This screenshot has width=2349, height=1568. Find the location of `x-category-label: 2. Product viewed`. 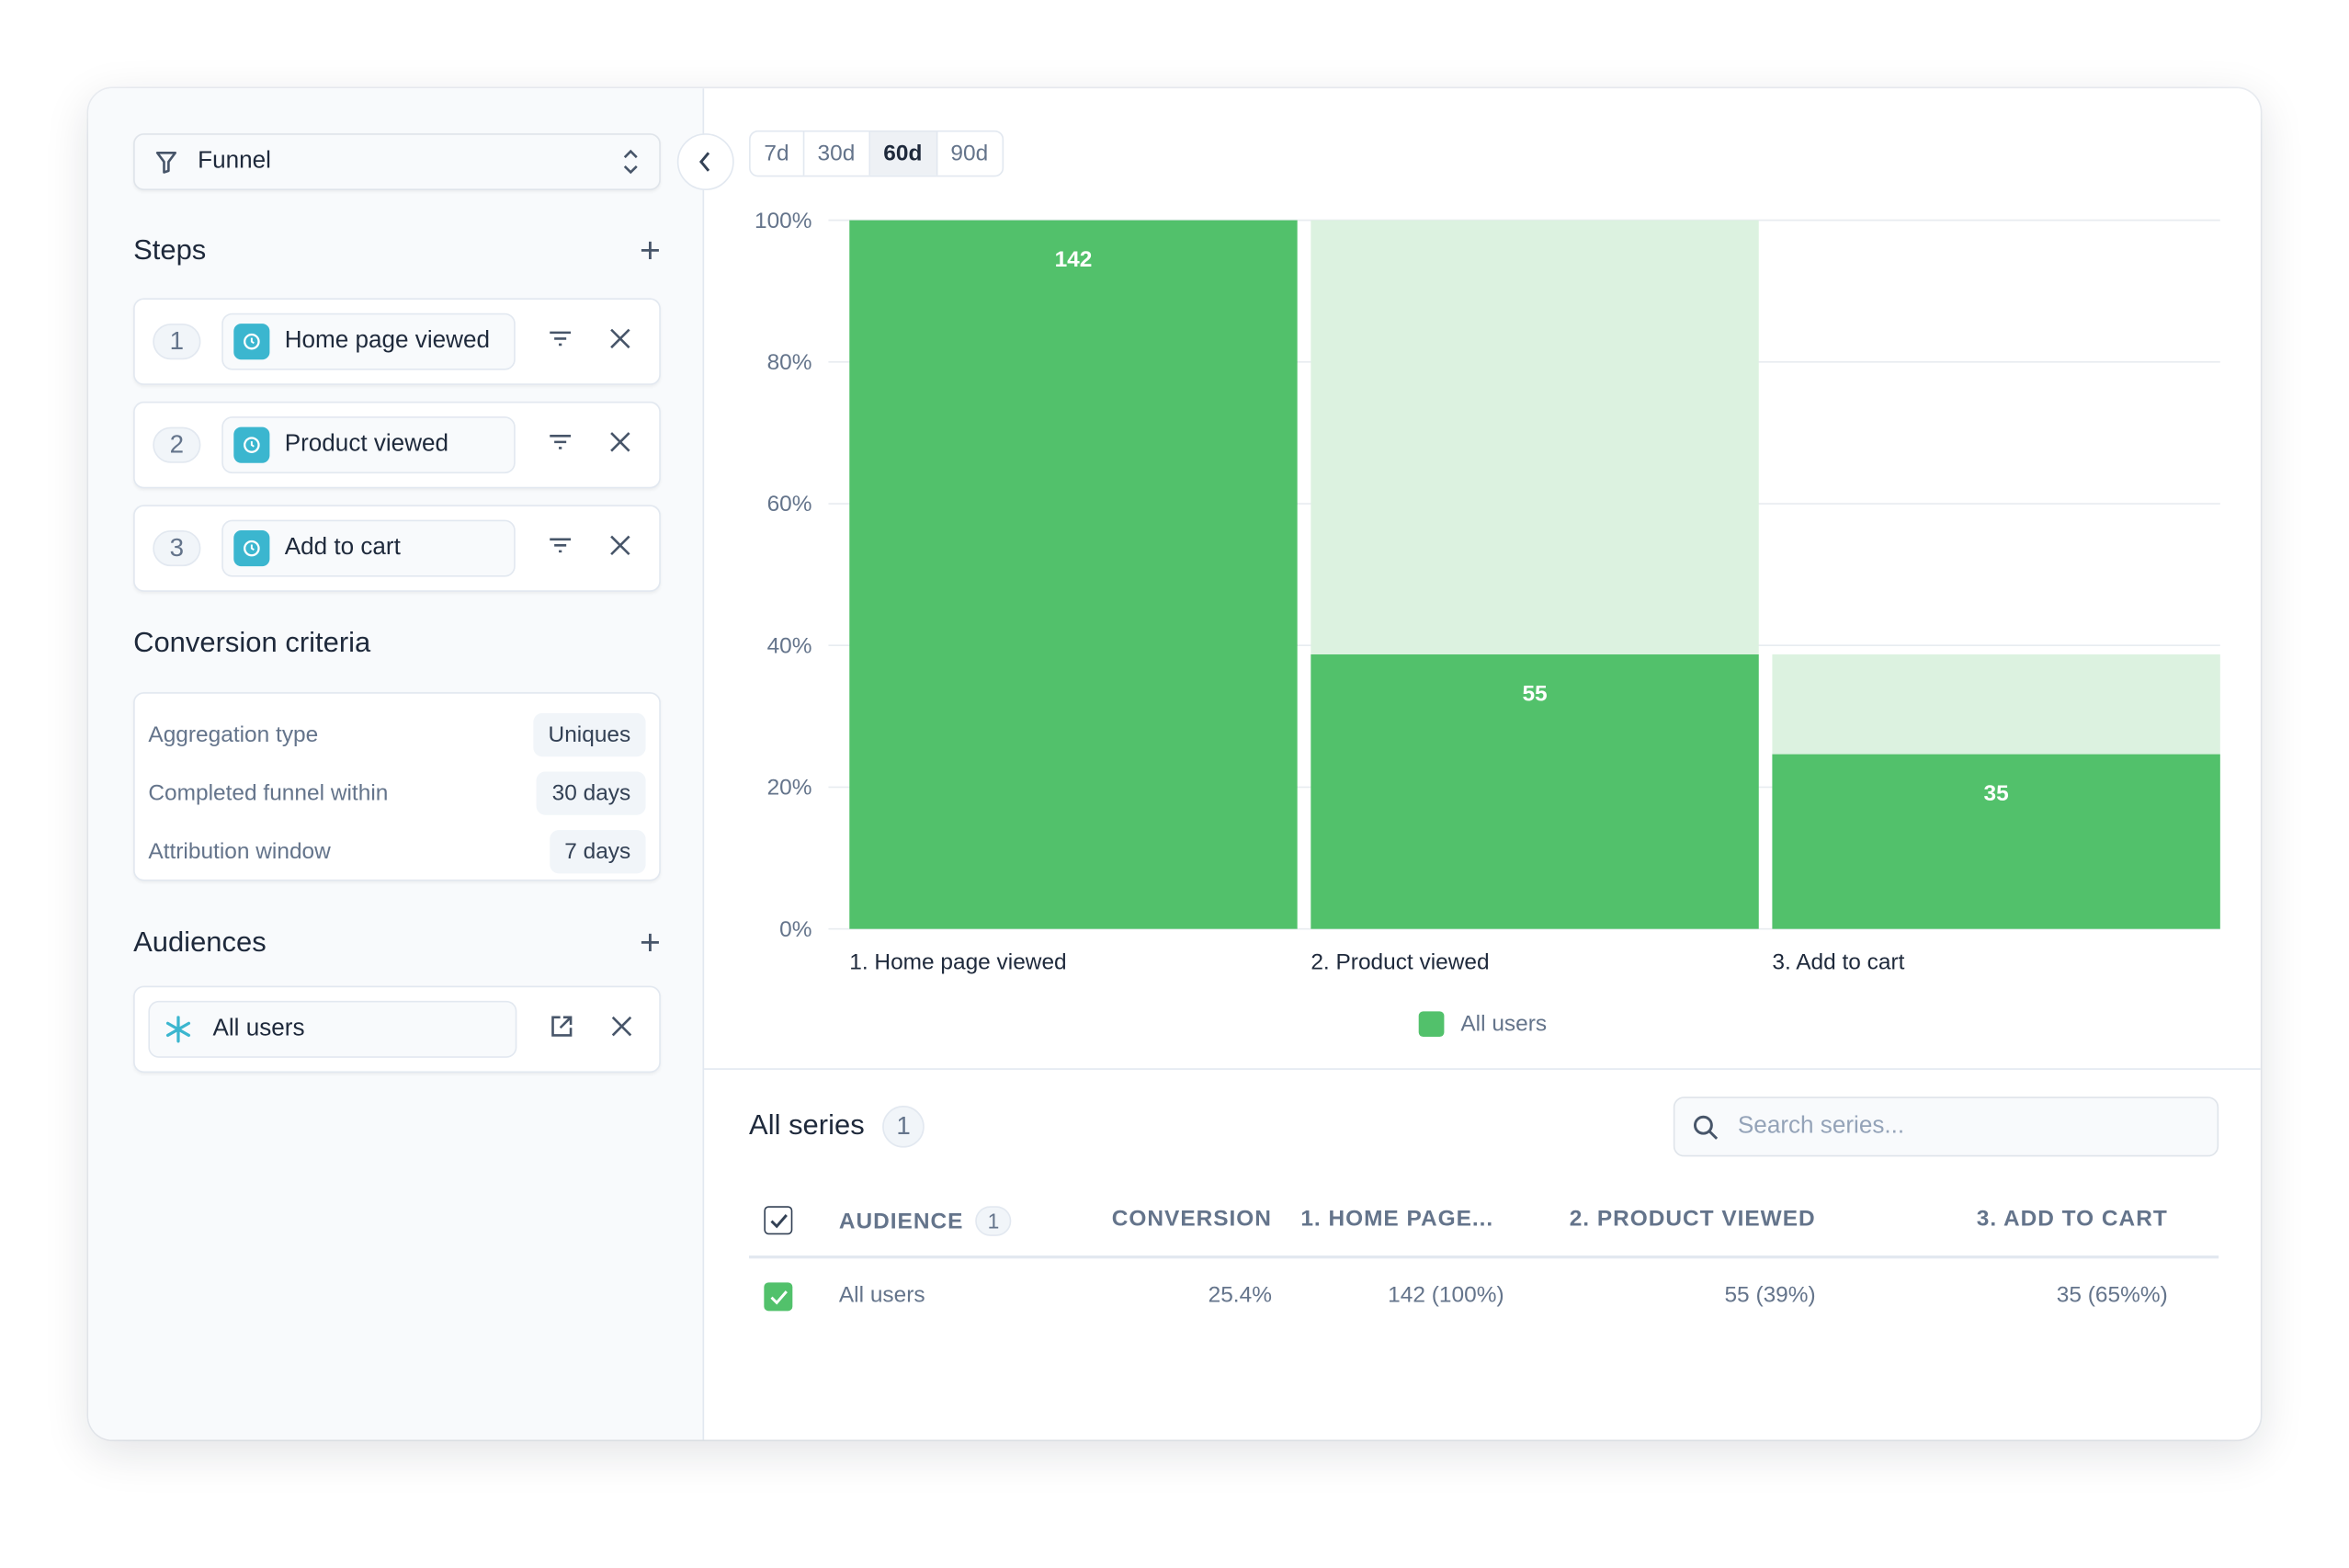

x-category-label: 2. Product viewed is located at coordinates (1400, 962).